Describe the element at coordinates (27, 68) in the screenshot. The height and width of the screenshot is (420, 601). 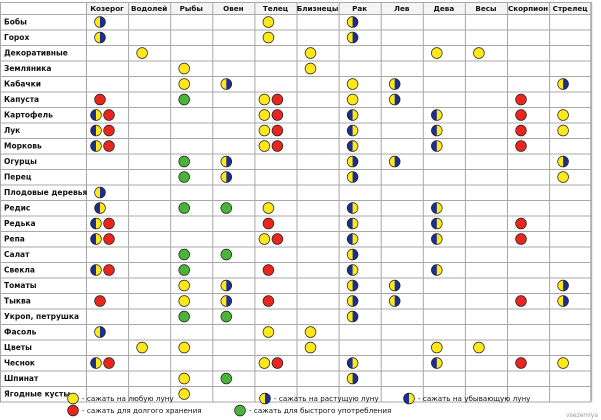
I see `crop-name: Земляника` at that location.